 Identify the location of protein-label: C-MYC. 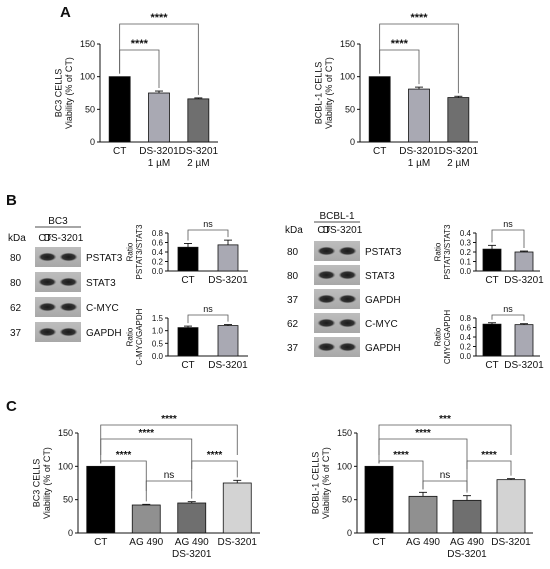
(381, 324).